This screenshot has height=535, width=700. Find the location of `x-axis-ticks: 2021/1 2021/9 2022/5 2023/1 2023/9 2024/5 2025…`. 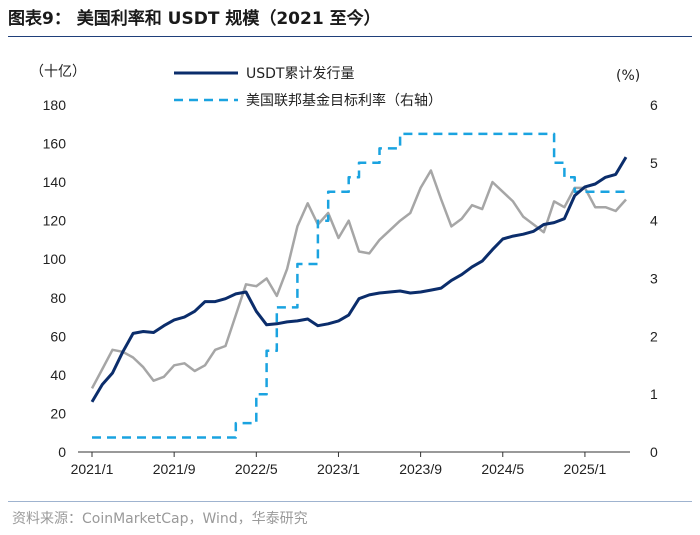

x-axis-ticks: 2021/1 2021/9 2022/5 2023/1 2023/9 2024/5 2025… is located at coordinates (339, 464).